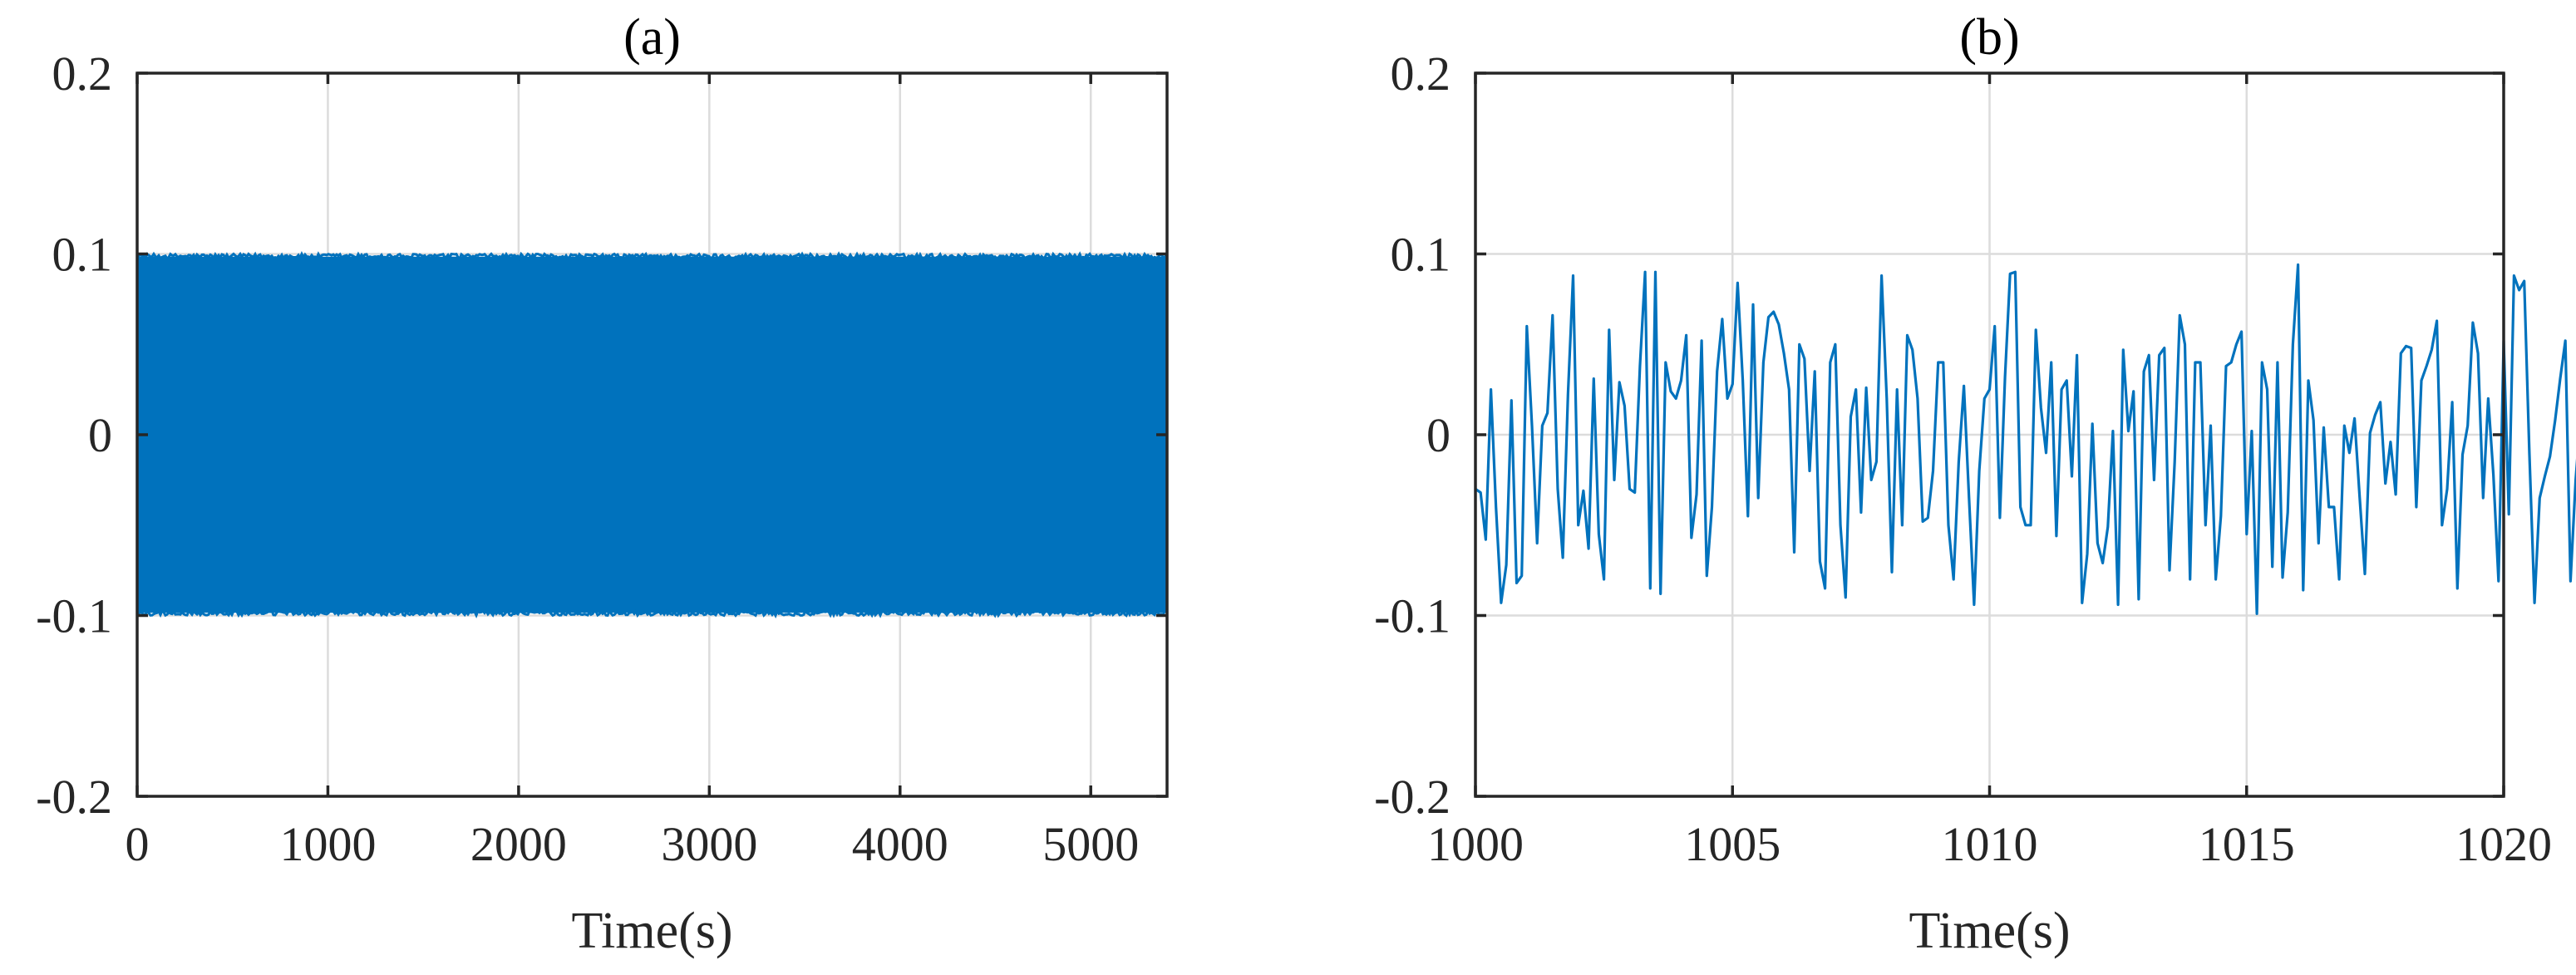 This screenshot has height=975, width=2576. I want to click on noise-lower-envelope, so click(651, 613).